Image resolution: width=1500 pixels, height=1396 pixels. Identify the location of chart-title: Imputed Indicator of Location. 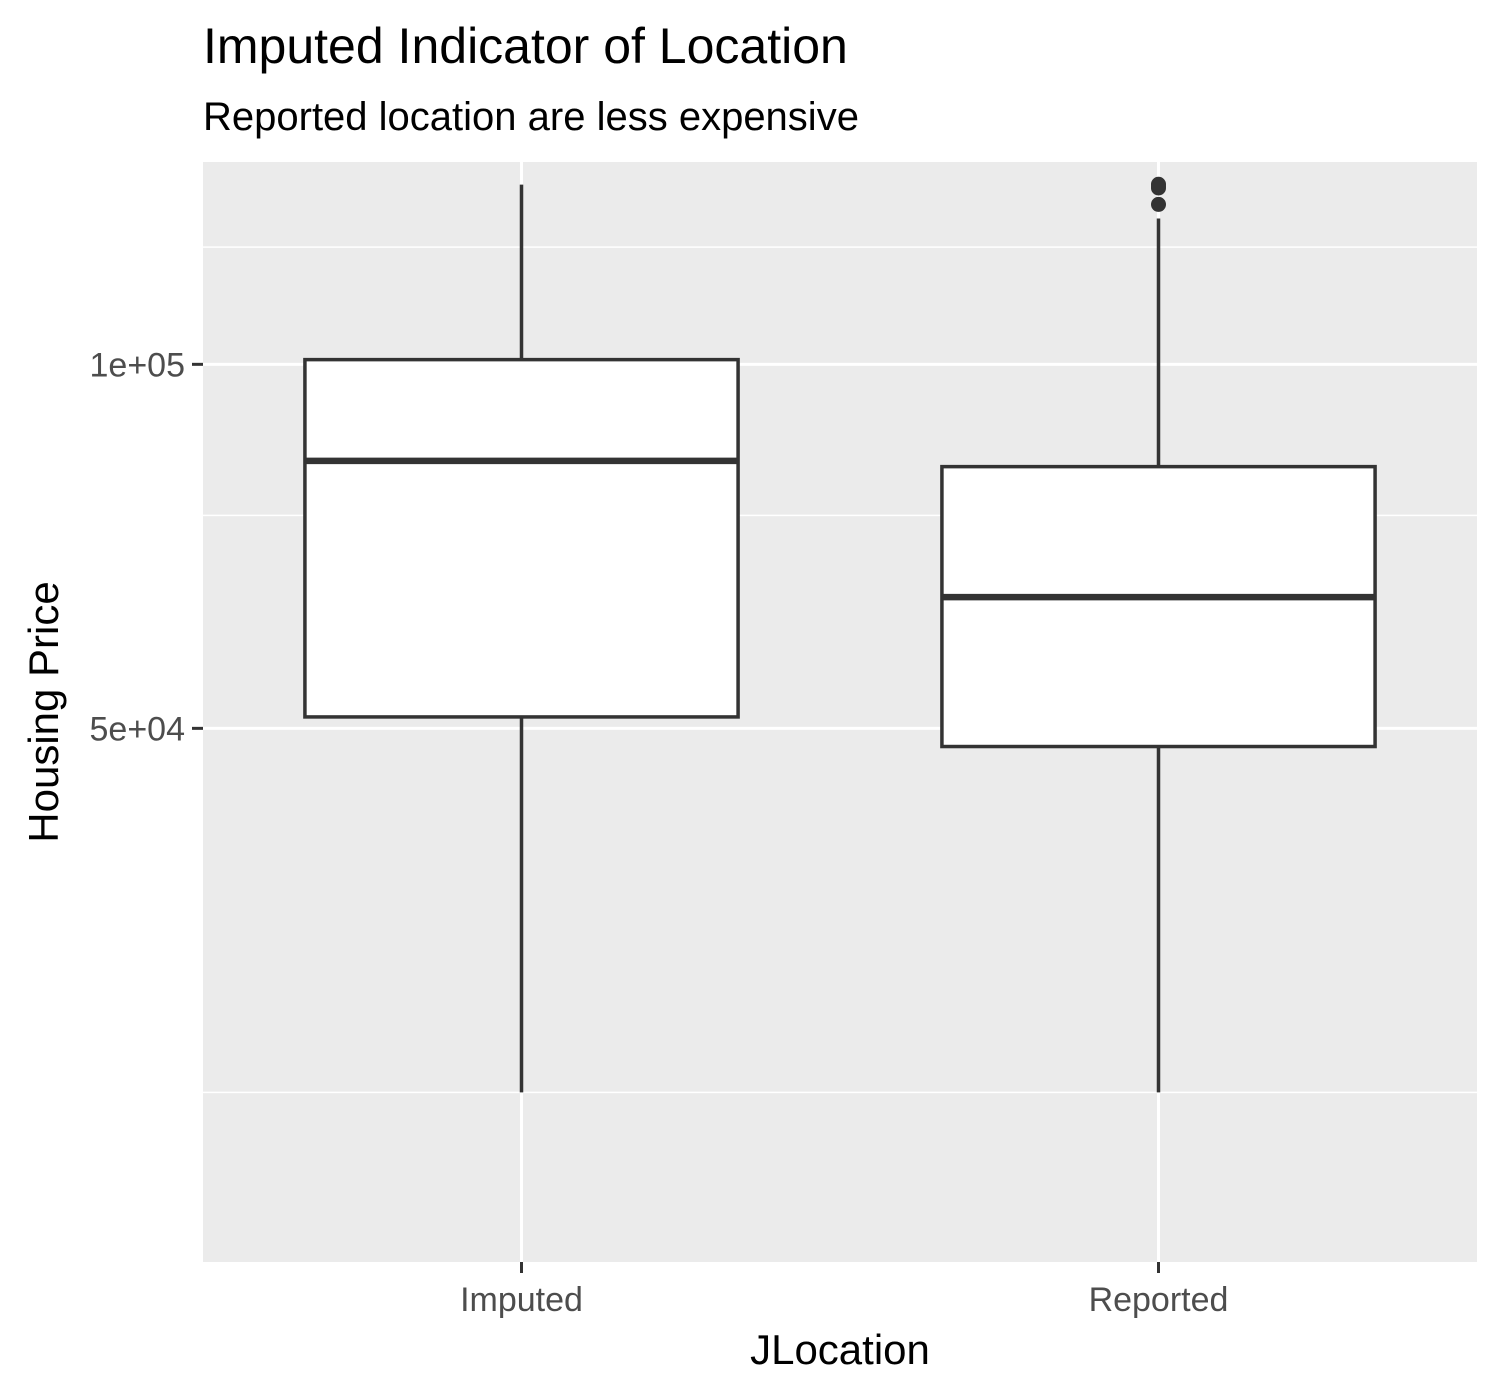
(525, 46).